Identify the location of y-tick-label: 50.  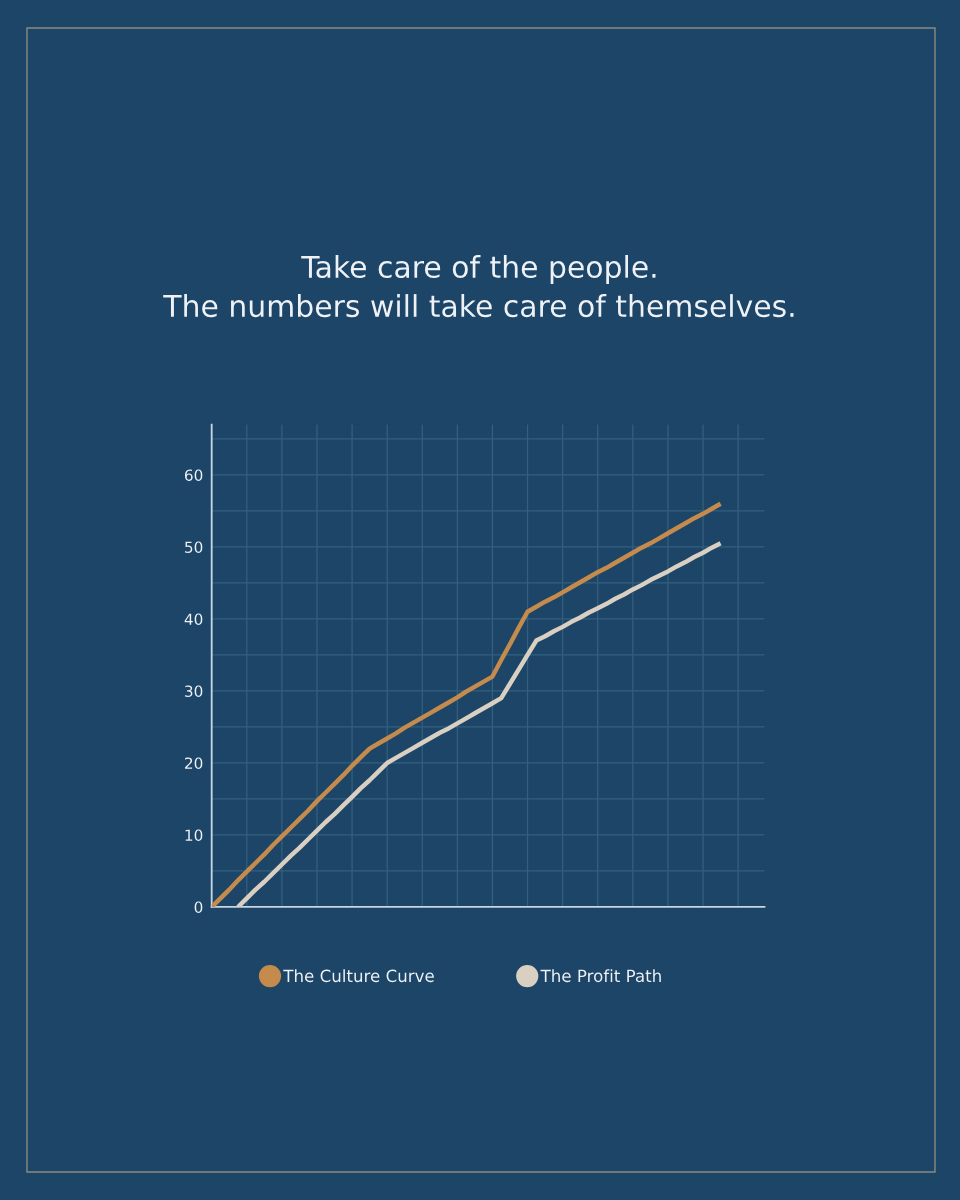
(194, 547).